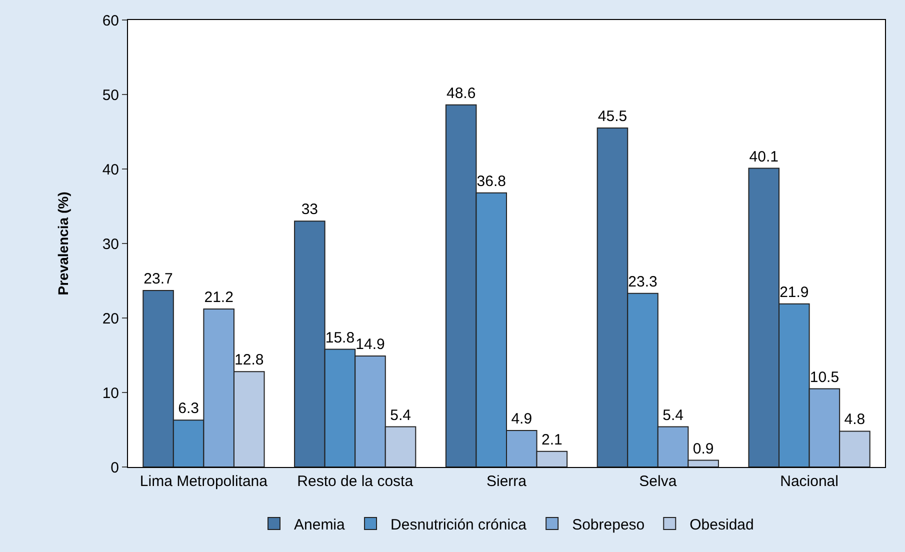 Image resolution: width=905 pixels, height=552 pixels. I want to click on data-label: 33, so click(309, 209).